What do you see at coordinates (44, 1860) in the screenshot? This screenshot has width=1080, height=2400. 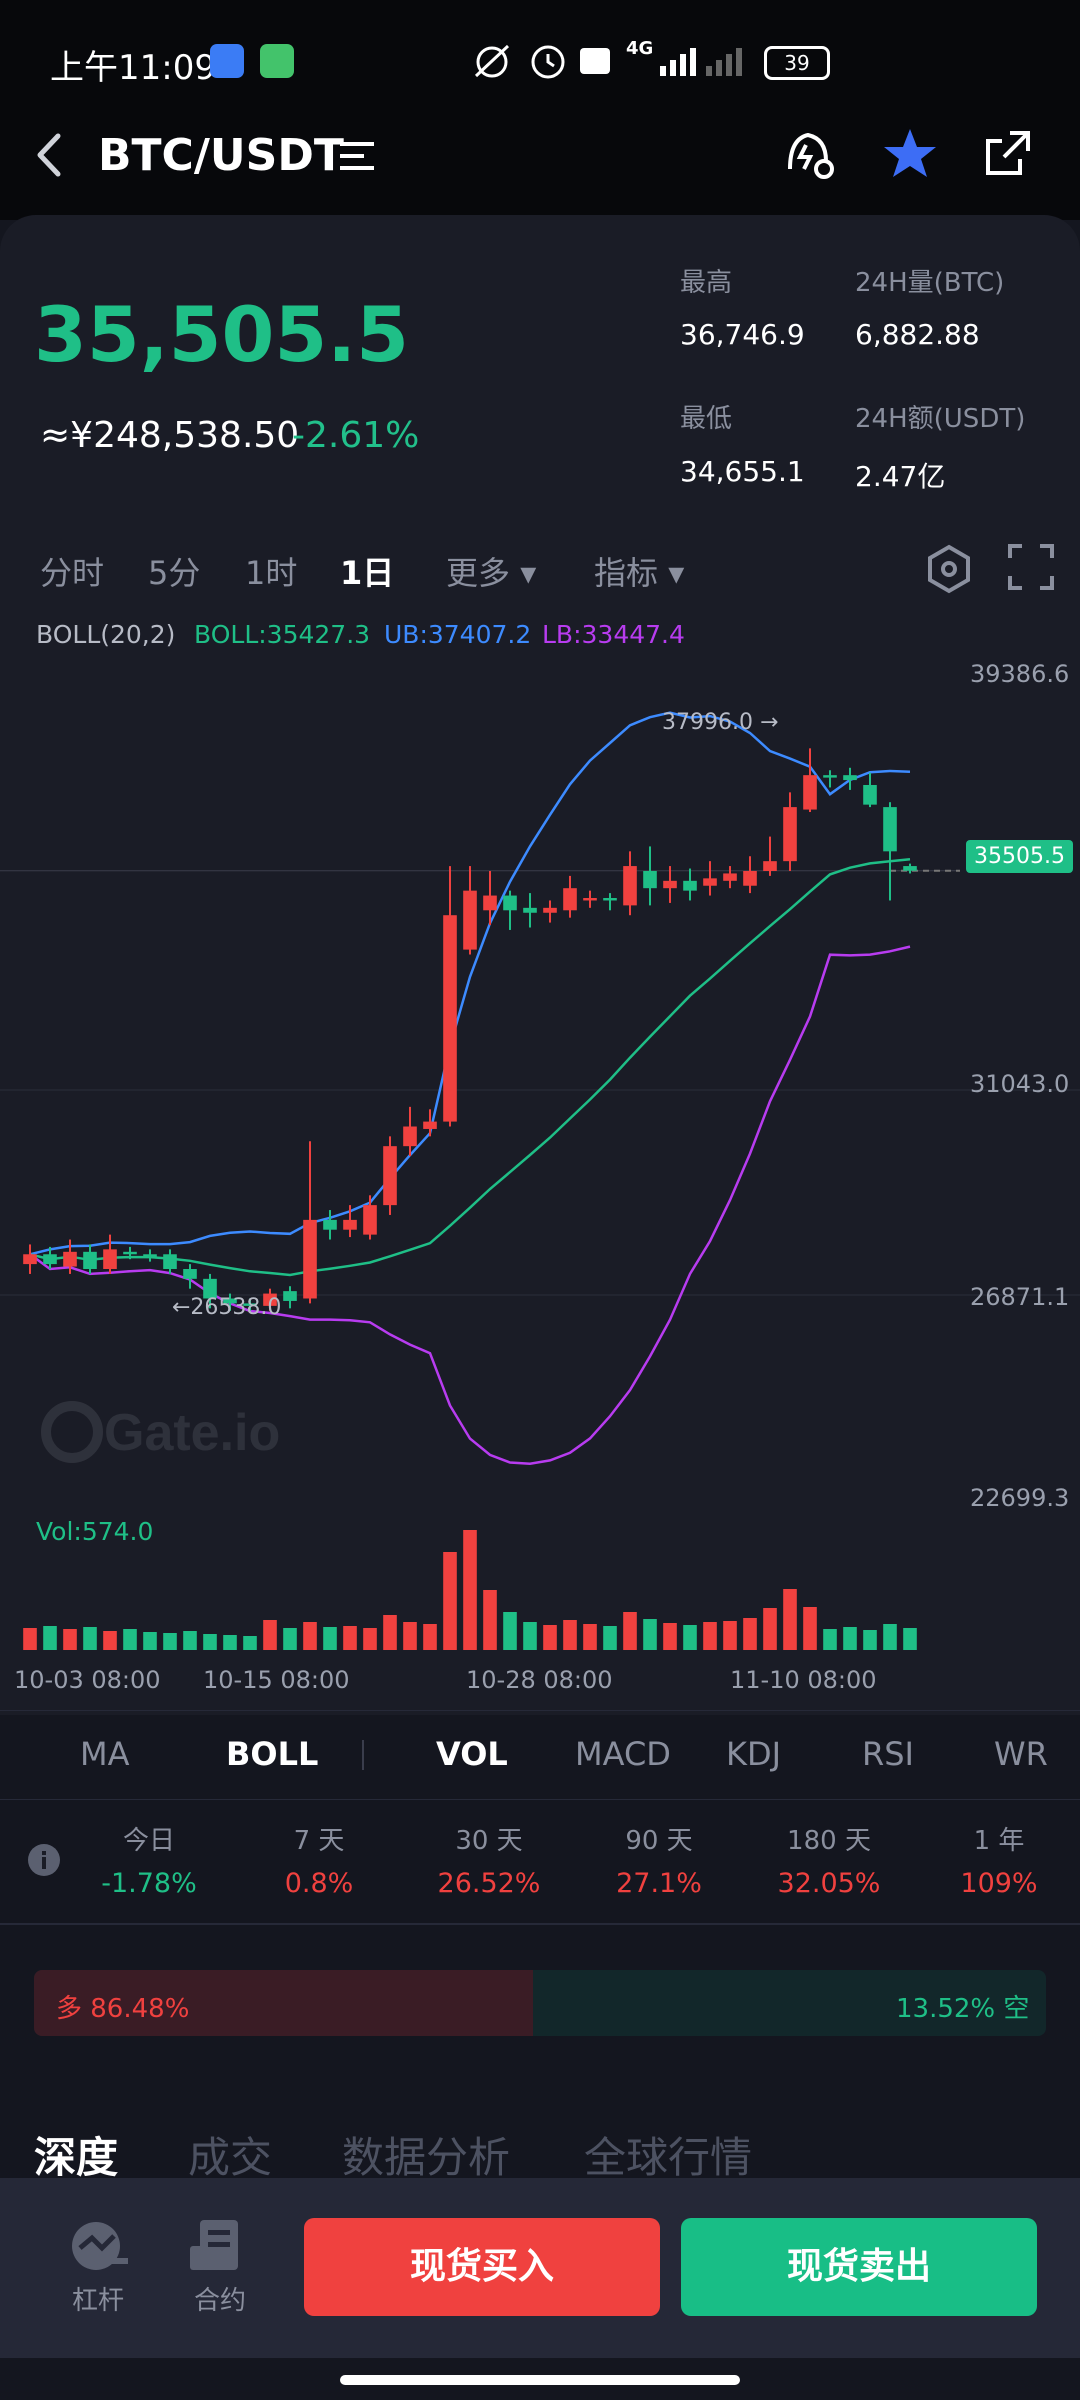 I see `info-icon` at bounding box center [44, 1860].